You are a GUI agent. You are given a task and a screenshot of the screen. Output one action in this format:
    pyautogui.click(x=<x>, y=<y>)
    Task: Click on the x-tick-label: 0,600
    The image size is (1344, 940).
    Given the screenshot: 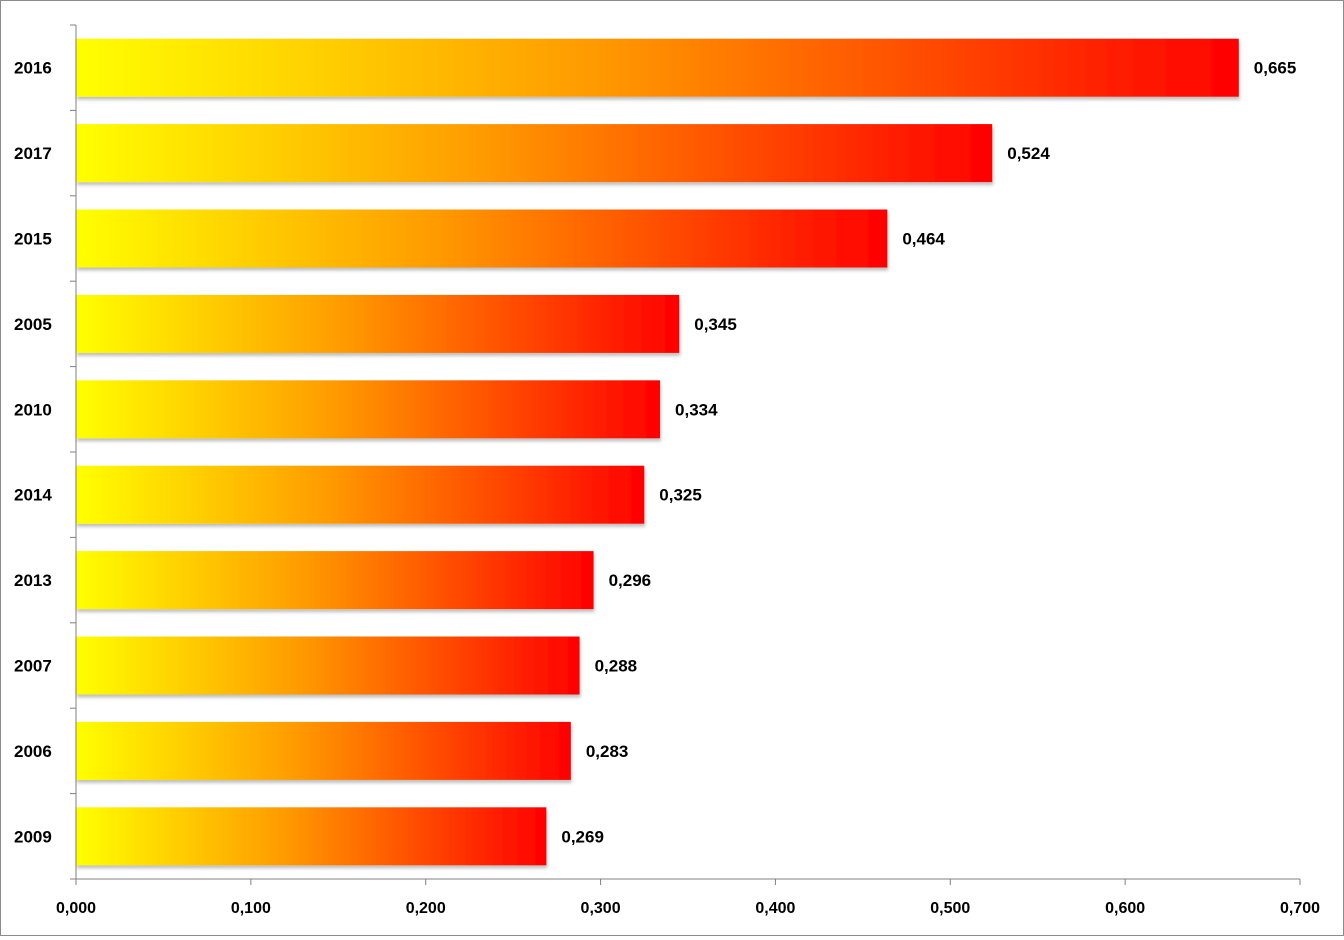 What is the action you would take?
    pyautogui.click(x=1125, y=908)
    